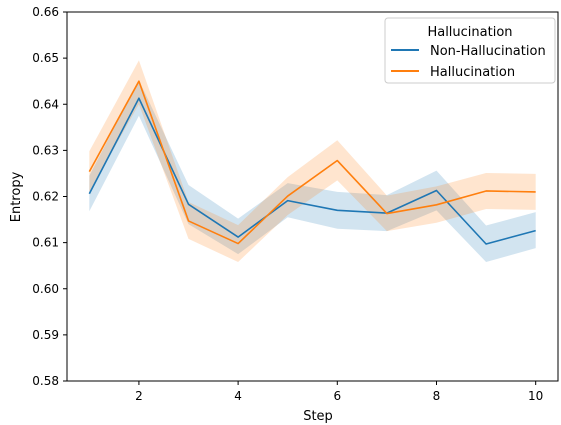  Describe the element at coordinates (488, 51) in the screenshot. I see `legend-label-non-hallucination: Non-Hallucination` at that location.